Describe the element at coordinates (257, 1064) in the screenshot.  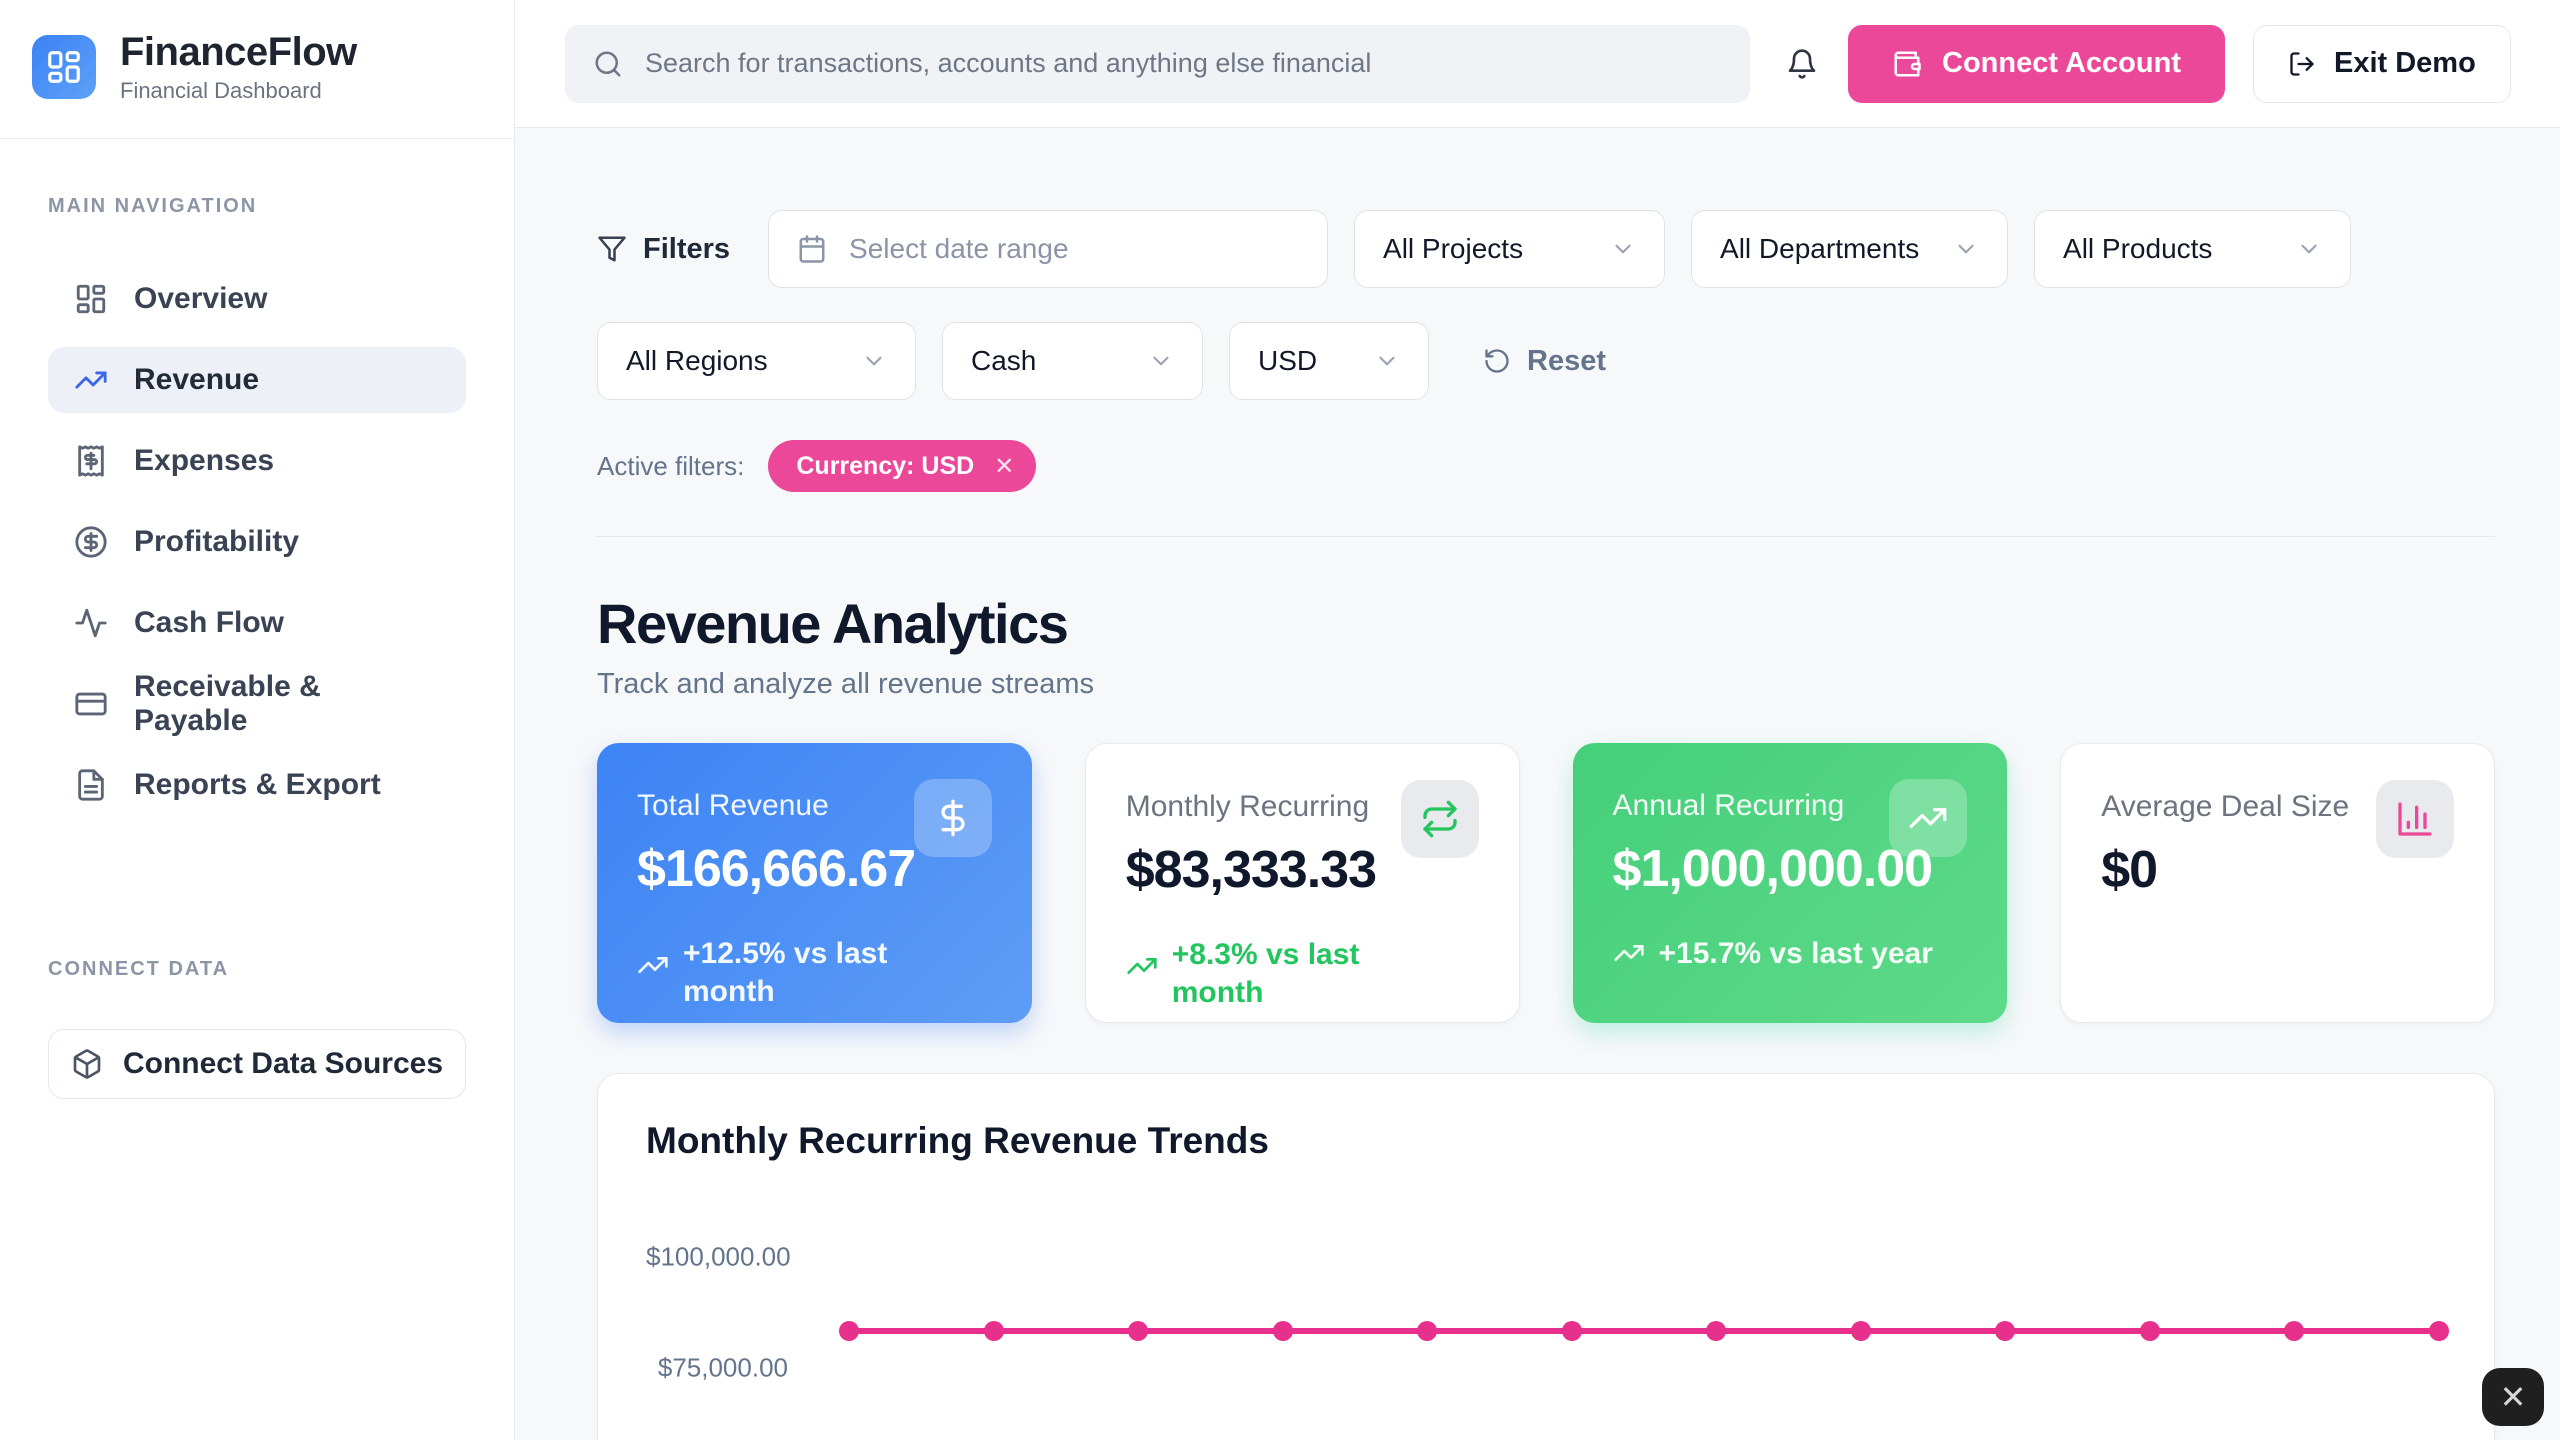
I see `connect-data-sources-button: Connect Data Sources` at that location.